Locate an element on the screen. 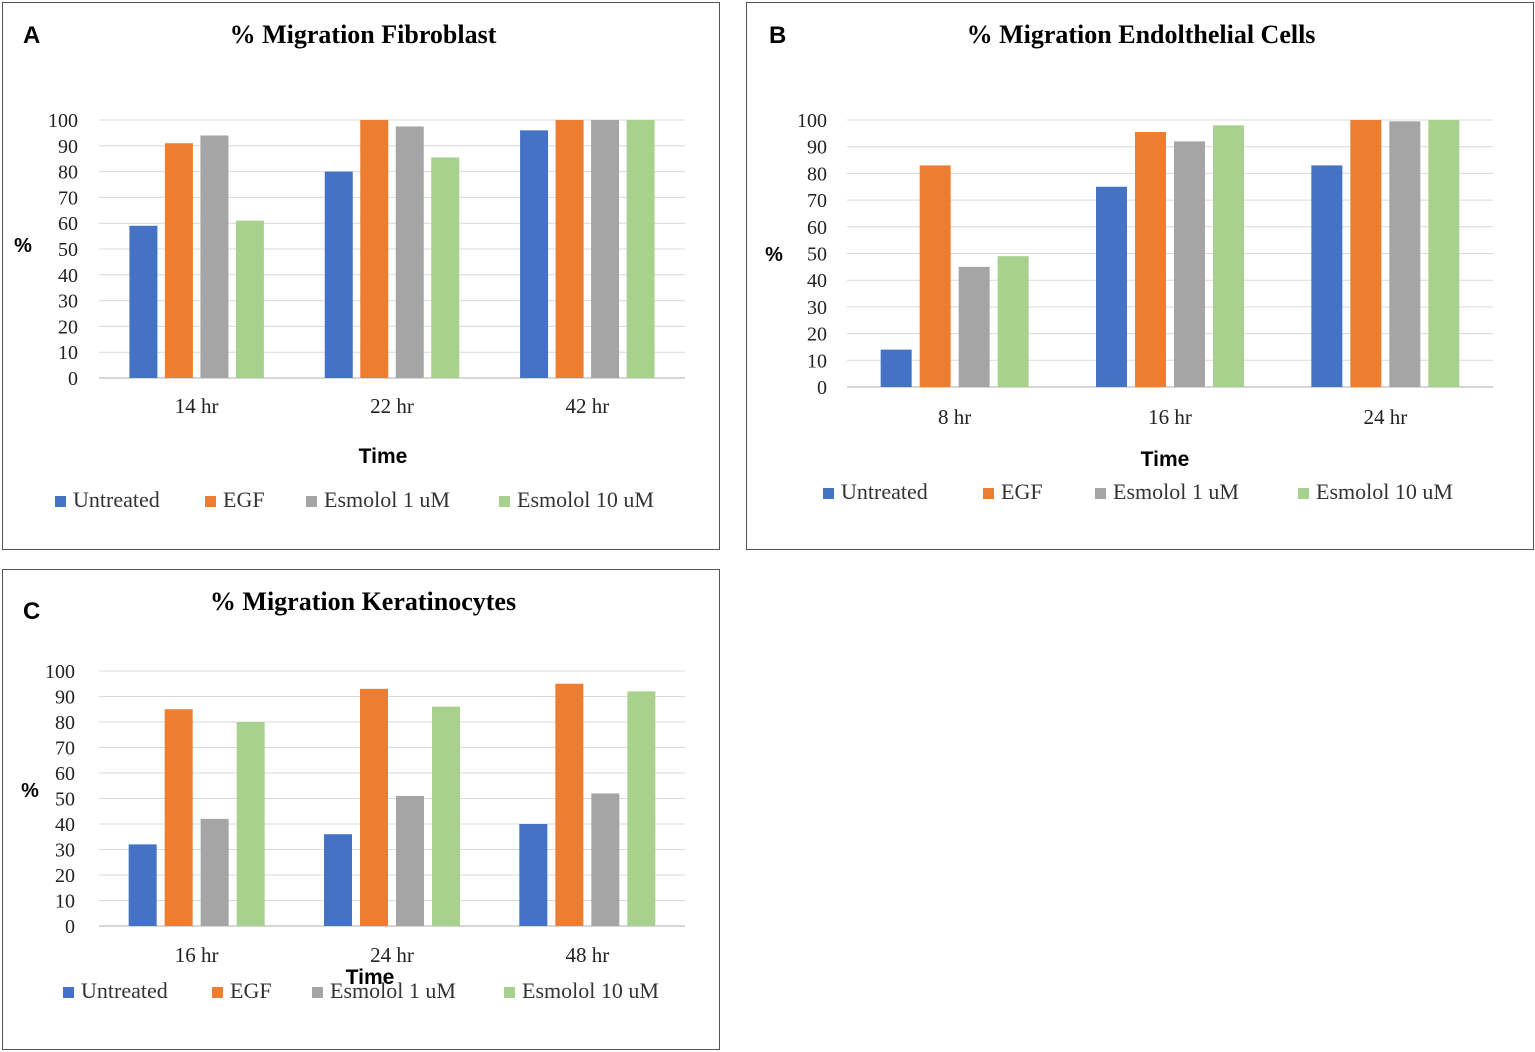 The height and width of the screenshot is (1052, 1535). category-label: 22 hr is located at coordinates (392, 406).